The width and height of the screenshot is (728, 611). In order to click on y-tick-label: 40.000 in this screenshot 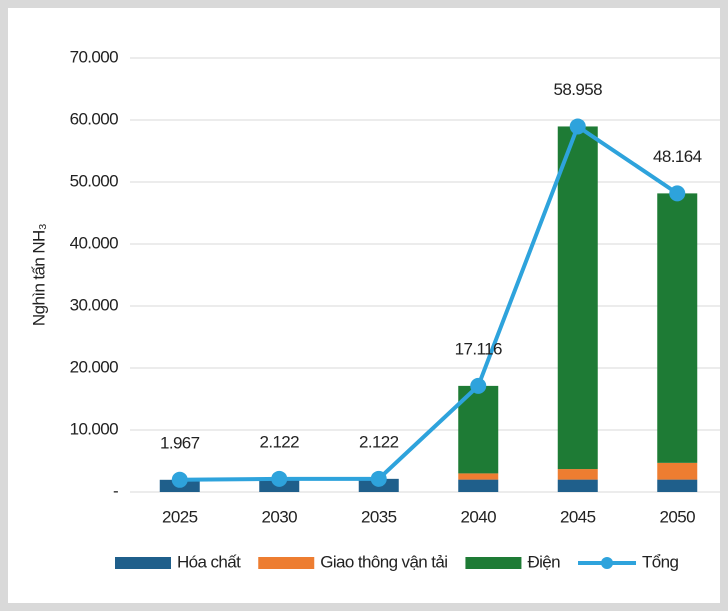, I will do `click(94, 242)`.